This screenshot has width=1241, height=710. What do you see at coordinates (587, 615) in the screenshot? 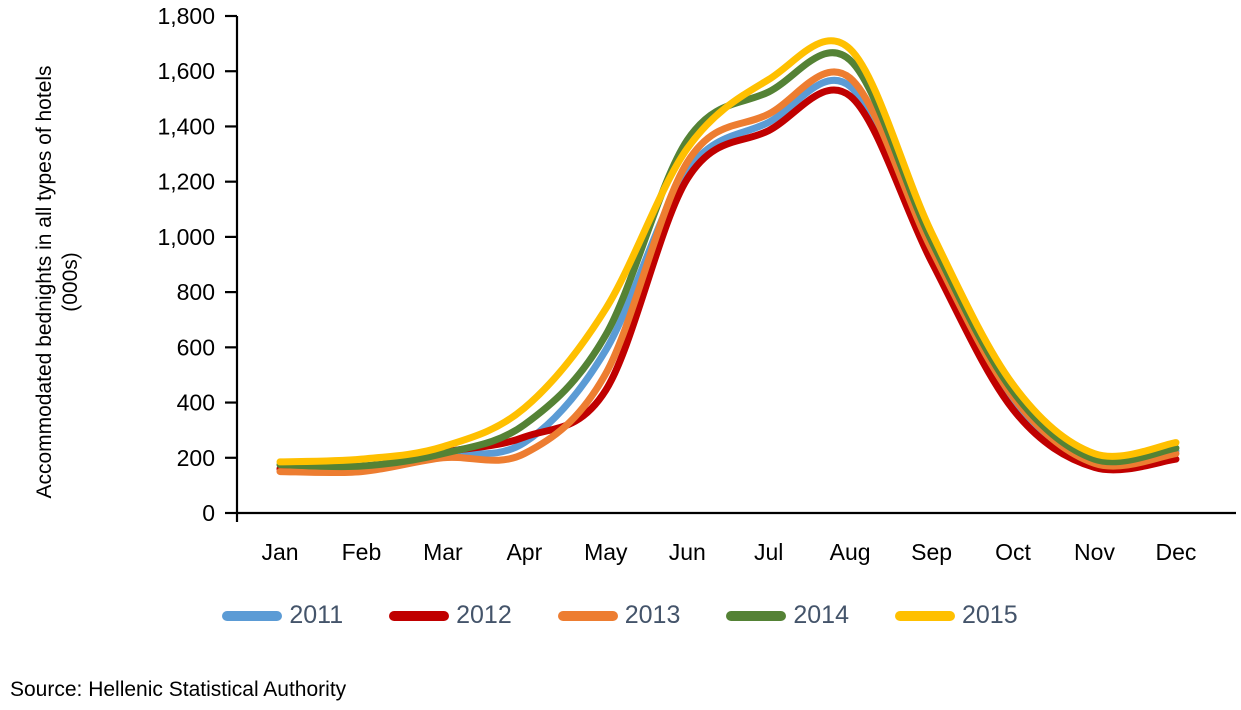
I see `legend-swatch-2013` at bounding box center [587, 615].